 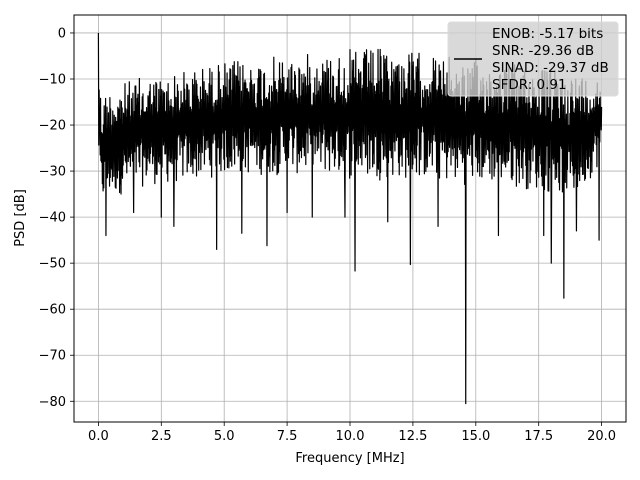 What do you see at coordinates (98, 436) in the screenshot?
I see `x-tick-label: 0.0` at bounding box center [98, 436].